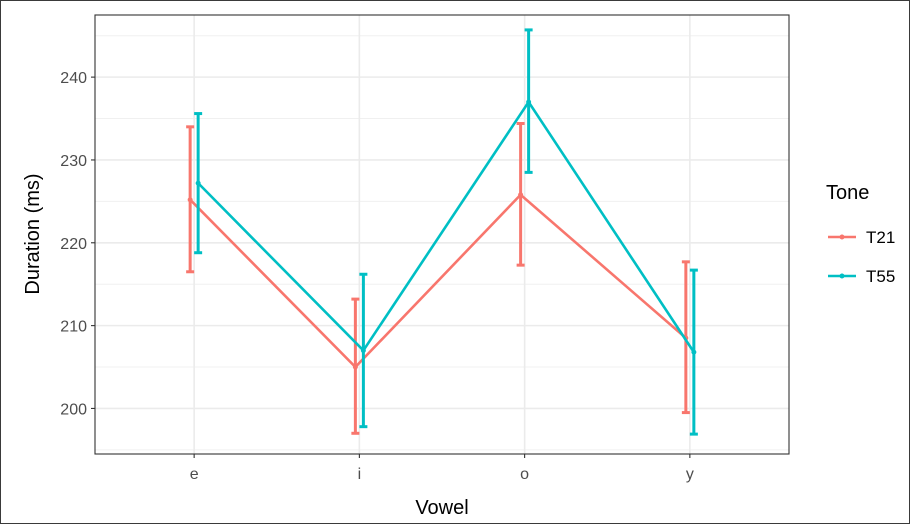 The image size is (910, 524). I want to click on y-tick-label: 200, so click(73, 409).